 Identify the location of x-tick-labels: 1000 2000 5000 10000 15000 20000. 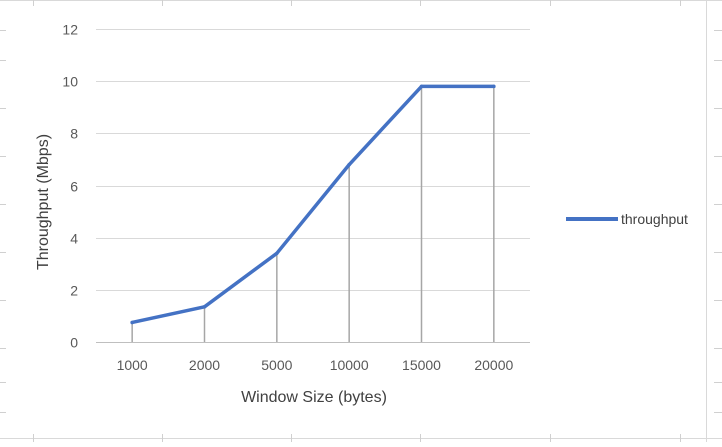
(315, 365).